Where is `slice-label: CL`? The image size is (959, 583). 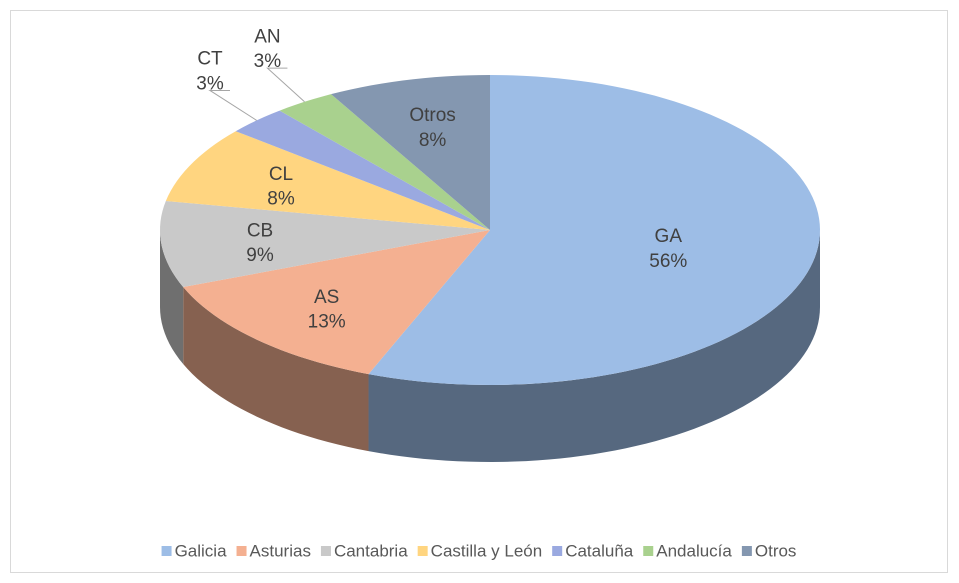
slice-label: CL is located at coordinates (281, 174).